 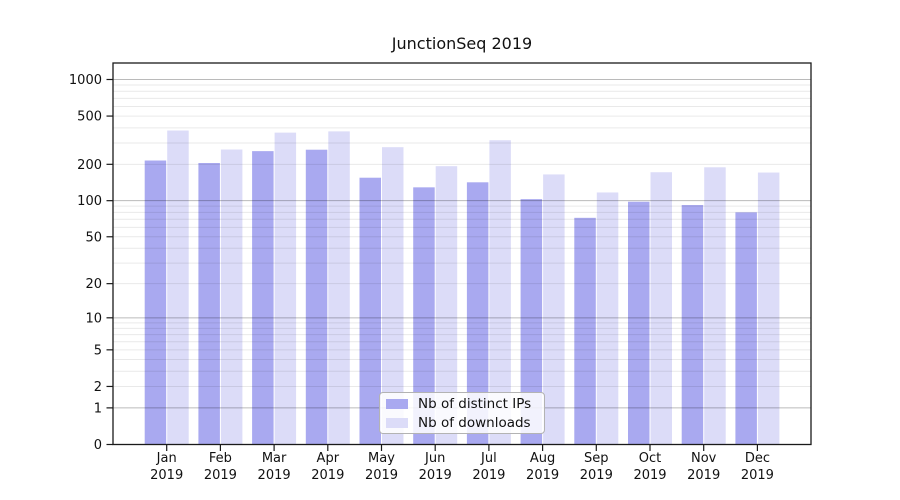 I want to click on x-tick-label-month: Jan, so click(x=166, y=458).